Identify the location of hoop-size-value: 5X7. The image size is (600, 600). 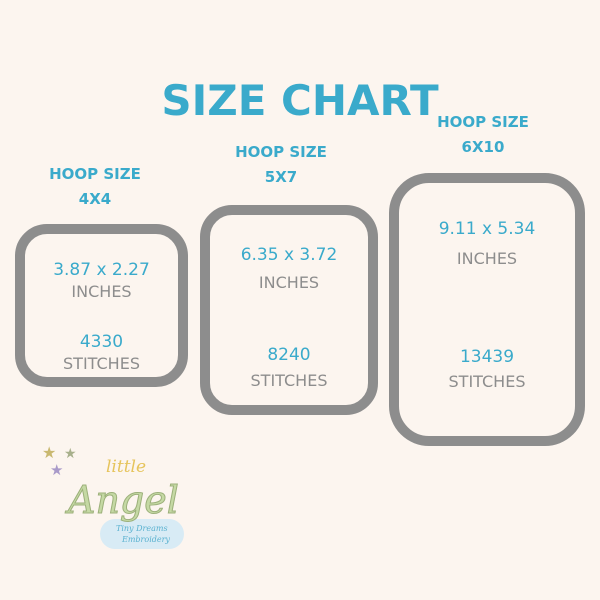
(281, 177).